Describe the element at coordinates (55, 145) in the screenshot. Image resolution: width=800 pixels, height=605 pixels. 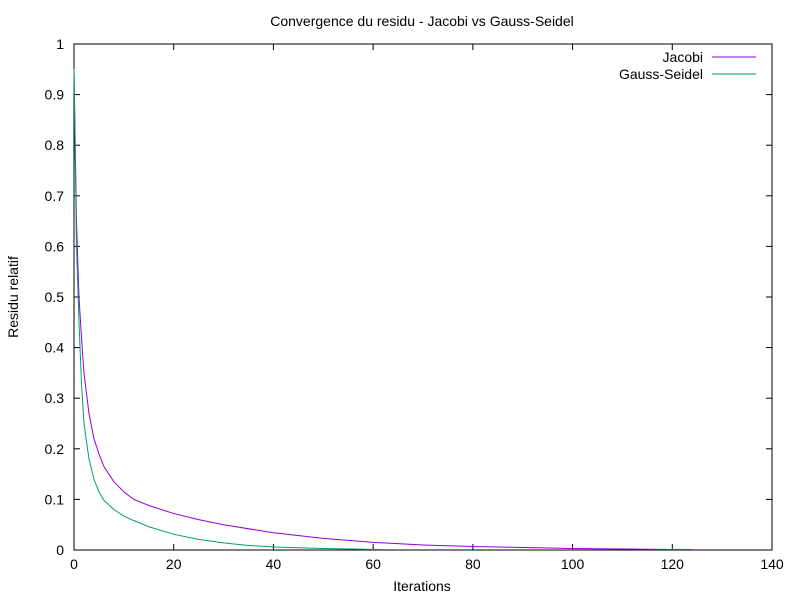
I see `y-tick-label: 0.8` at that location.